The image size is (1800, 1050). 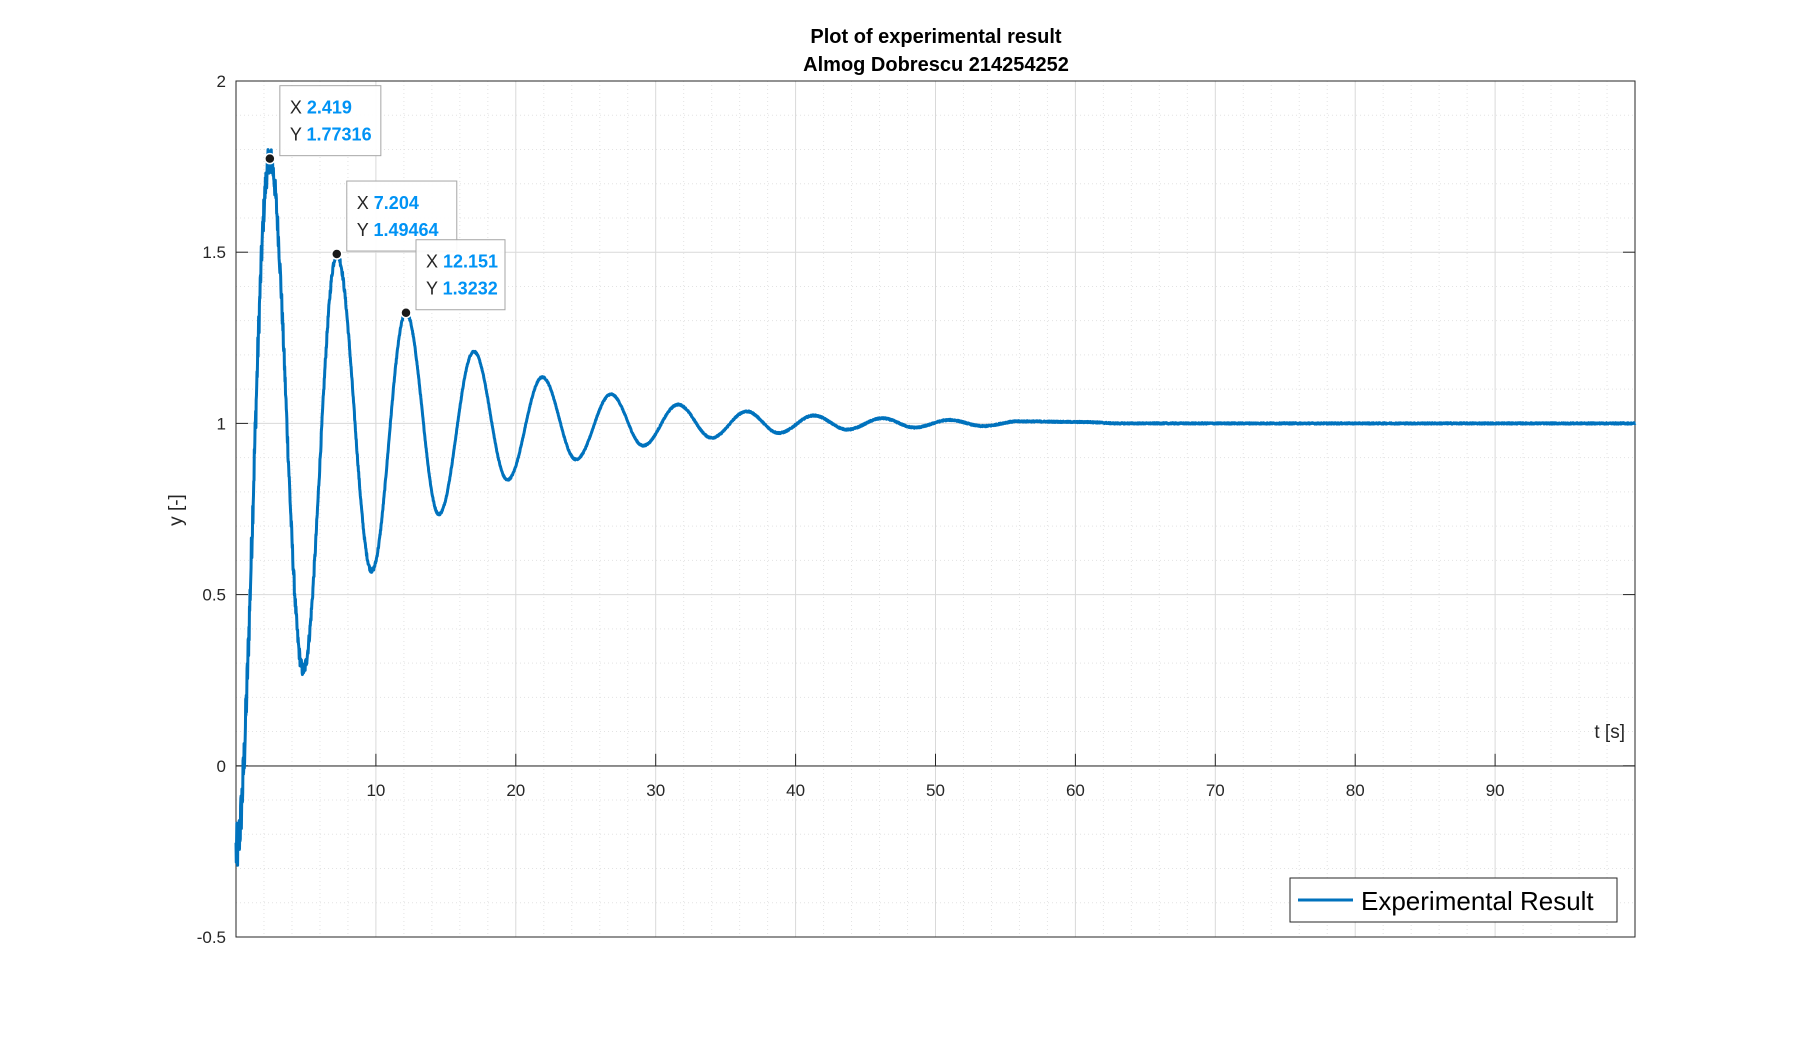 What do you see at coordinates (396, 203) in the screenshot?
I see `datatip-x-value: 7.204` at bounding box center [396, 203].